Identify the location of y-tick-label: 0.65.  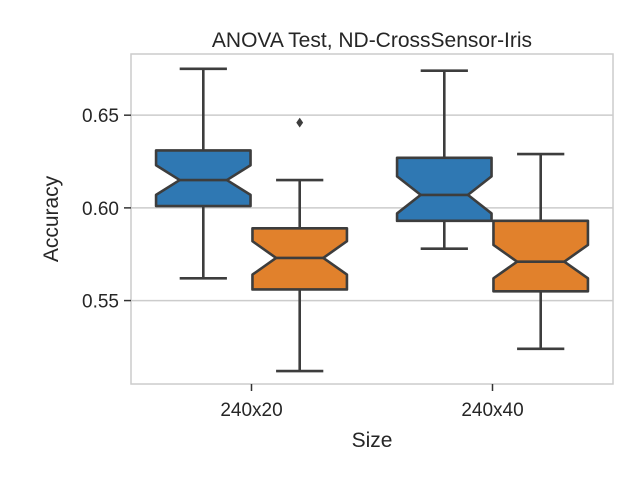
(100, 116).